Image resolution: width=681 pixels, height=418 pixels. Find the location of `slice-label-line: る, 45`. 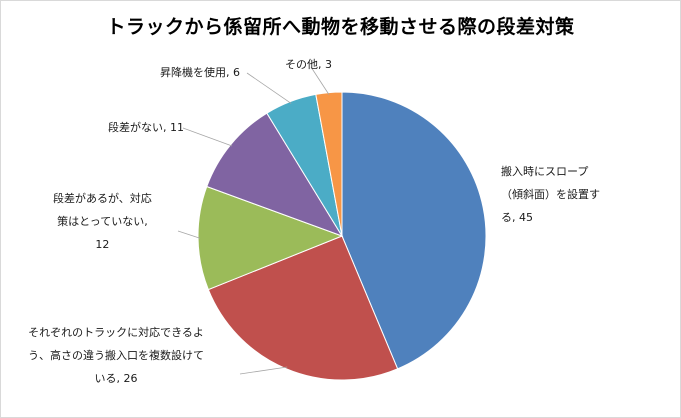

slice-label-line: る, 45 is located at coordinates (517, 217).